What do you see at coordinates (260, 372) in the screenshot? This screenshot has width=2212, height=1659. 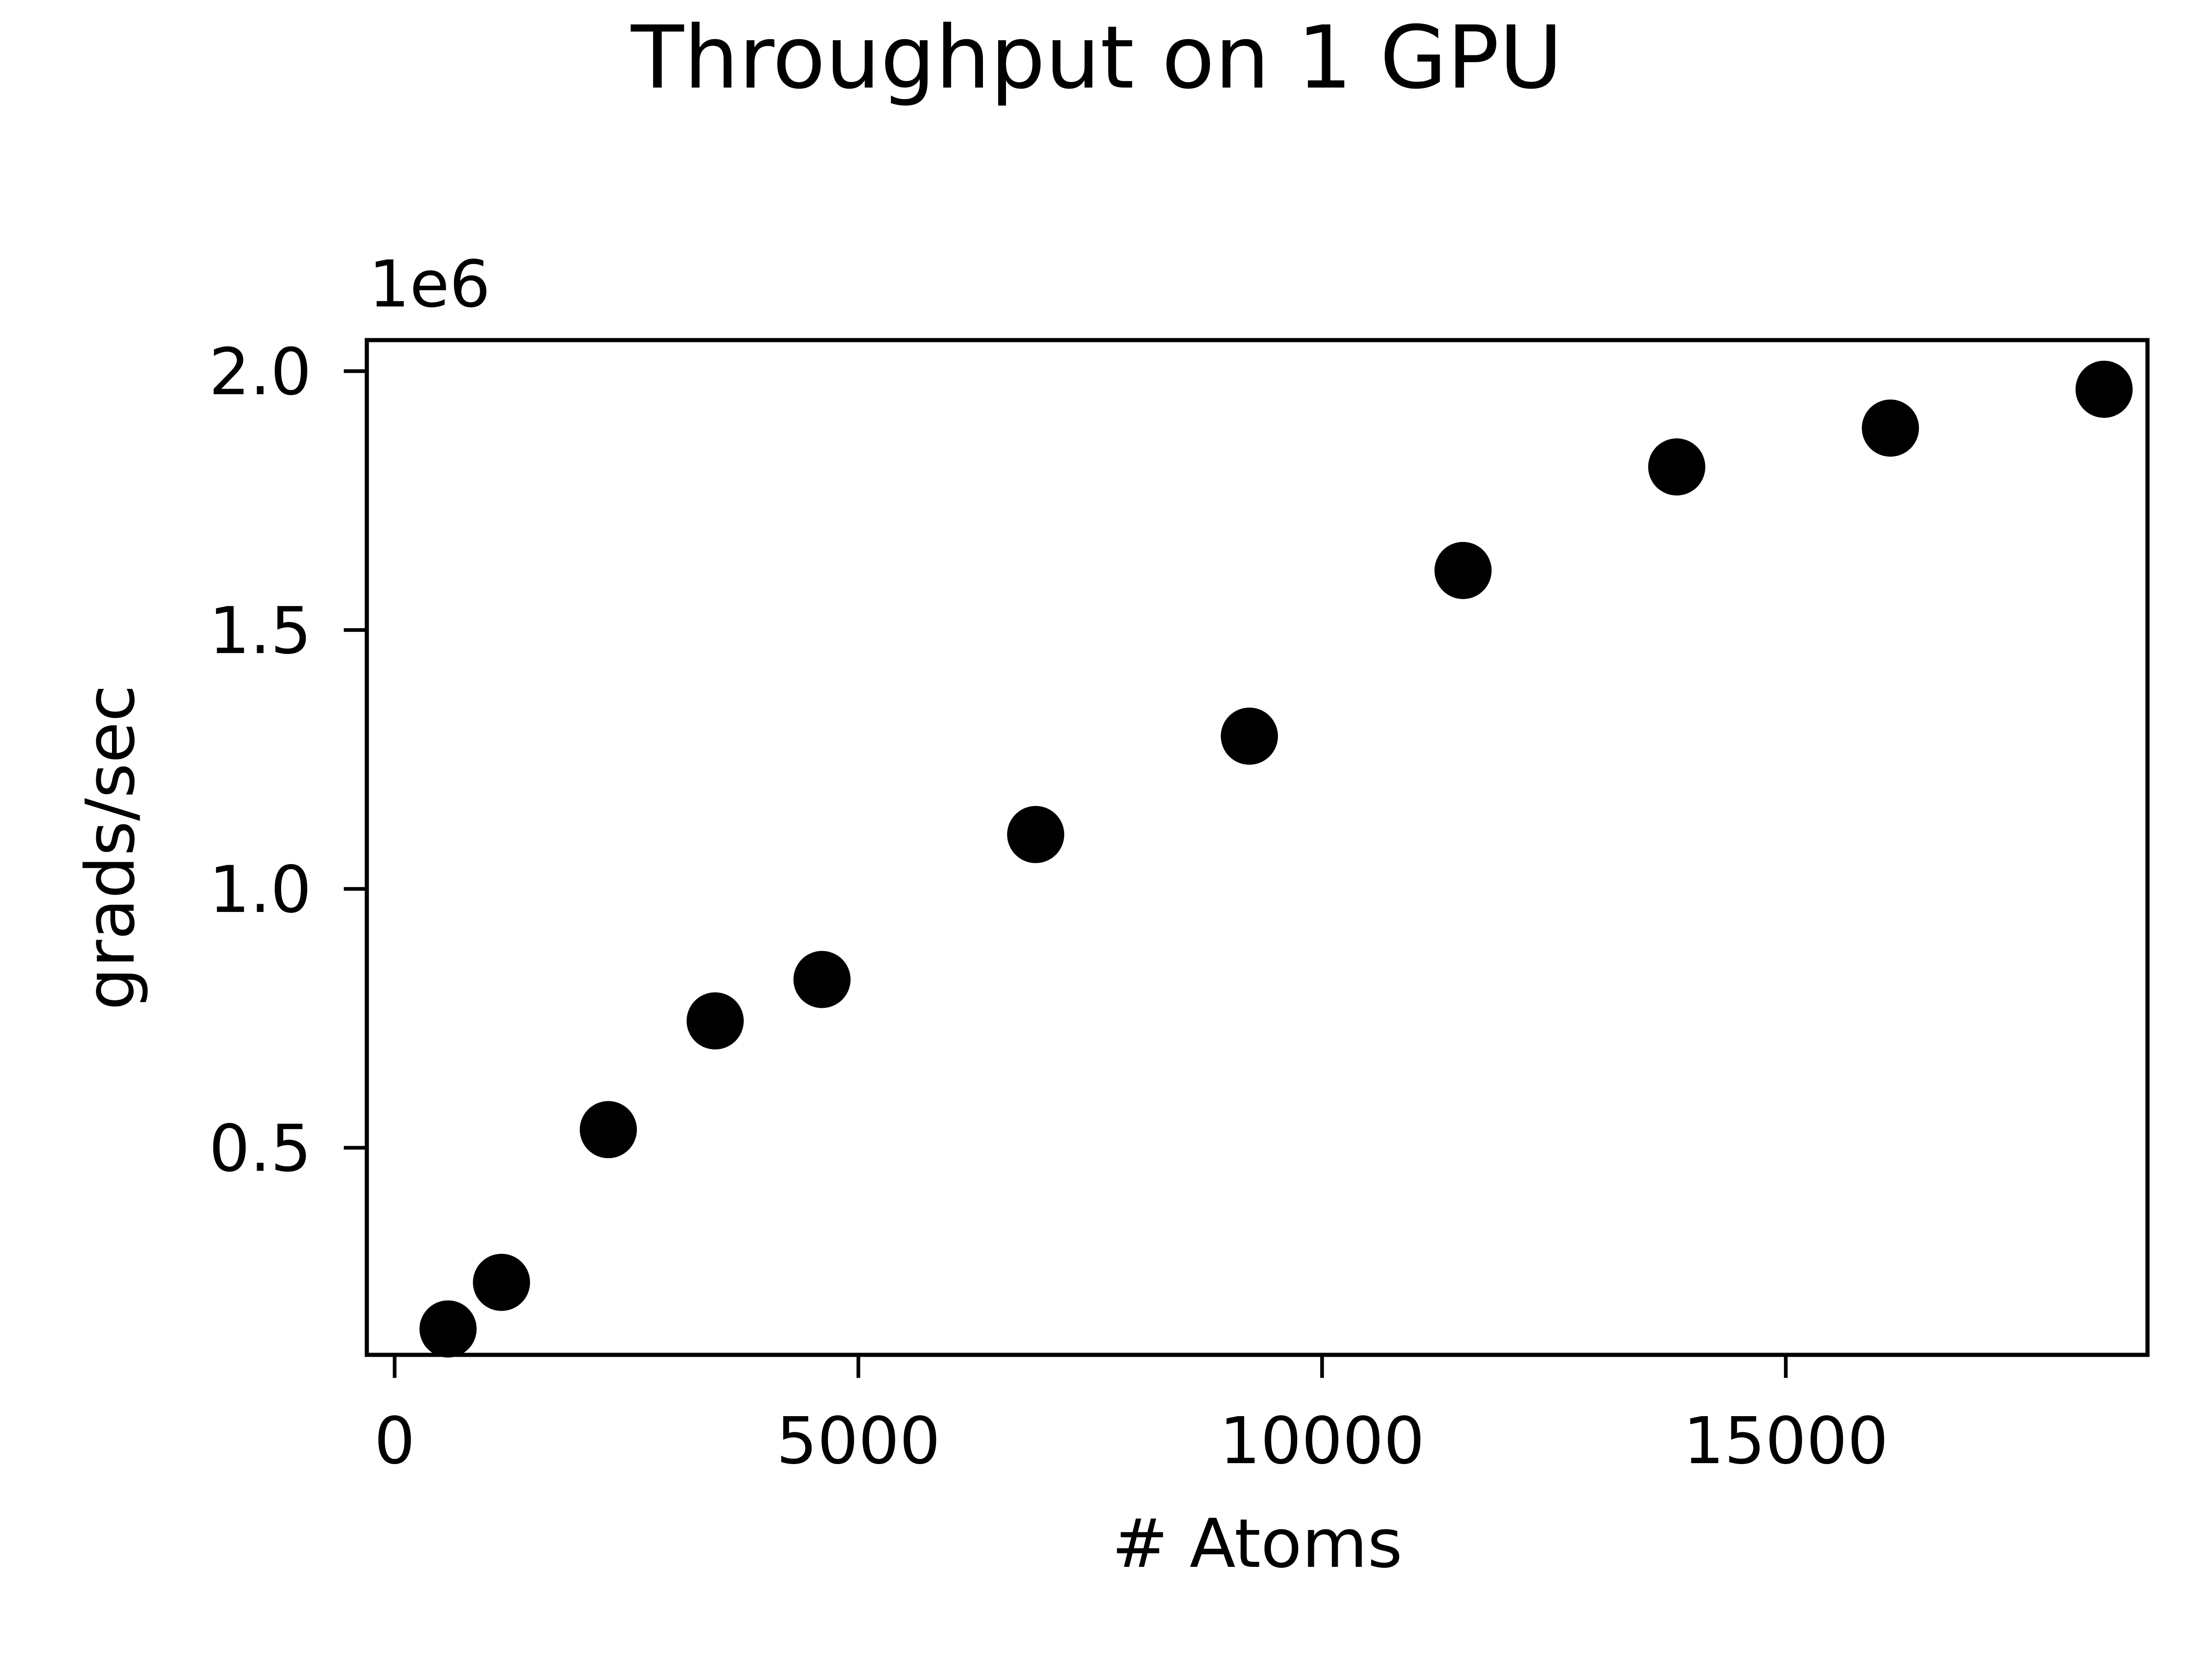 I see `y-tick-label: 2.0` at bounding box center [260, 372].